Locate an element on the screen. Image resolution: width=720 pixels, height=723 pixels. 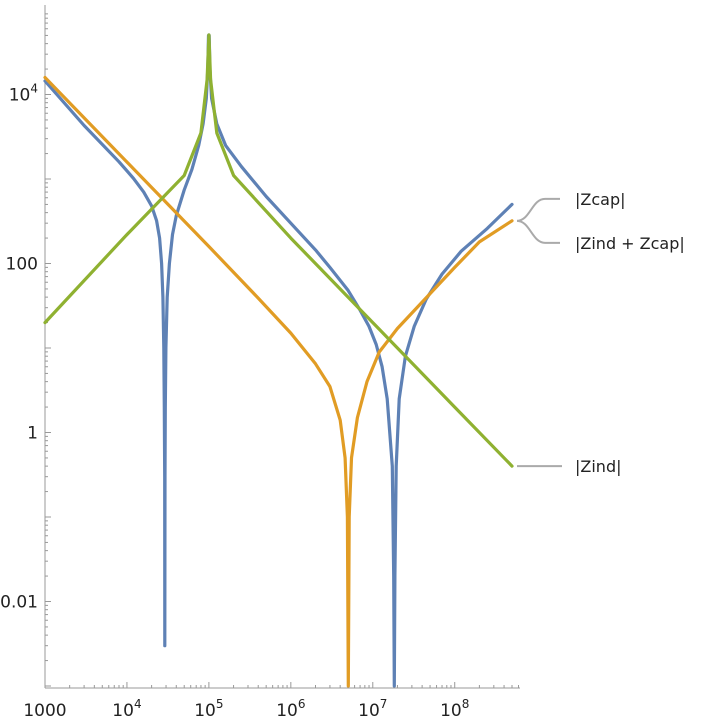
x-tick-label: 1000 is located at coordinates (44, 711).